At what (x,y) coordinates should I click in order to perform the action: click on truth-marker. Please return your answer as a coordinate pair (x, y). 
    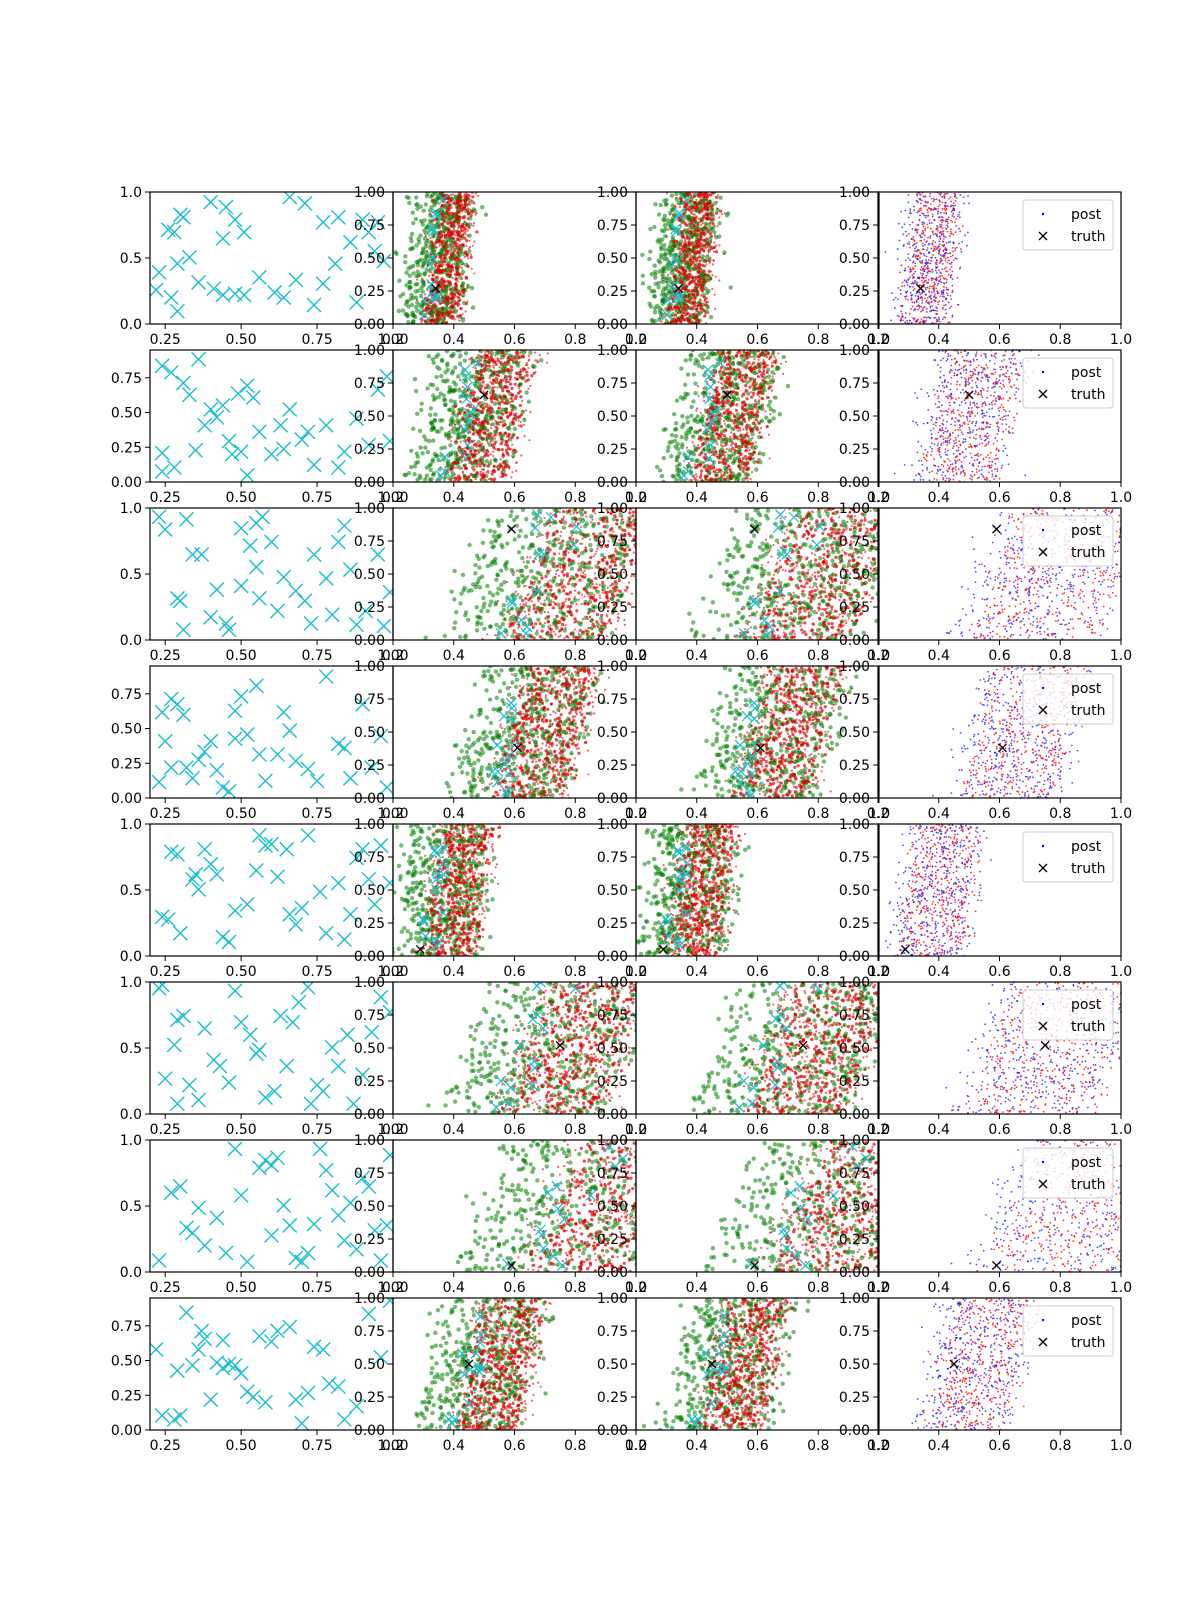
    Looking at the image, I should click on (435, 288).